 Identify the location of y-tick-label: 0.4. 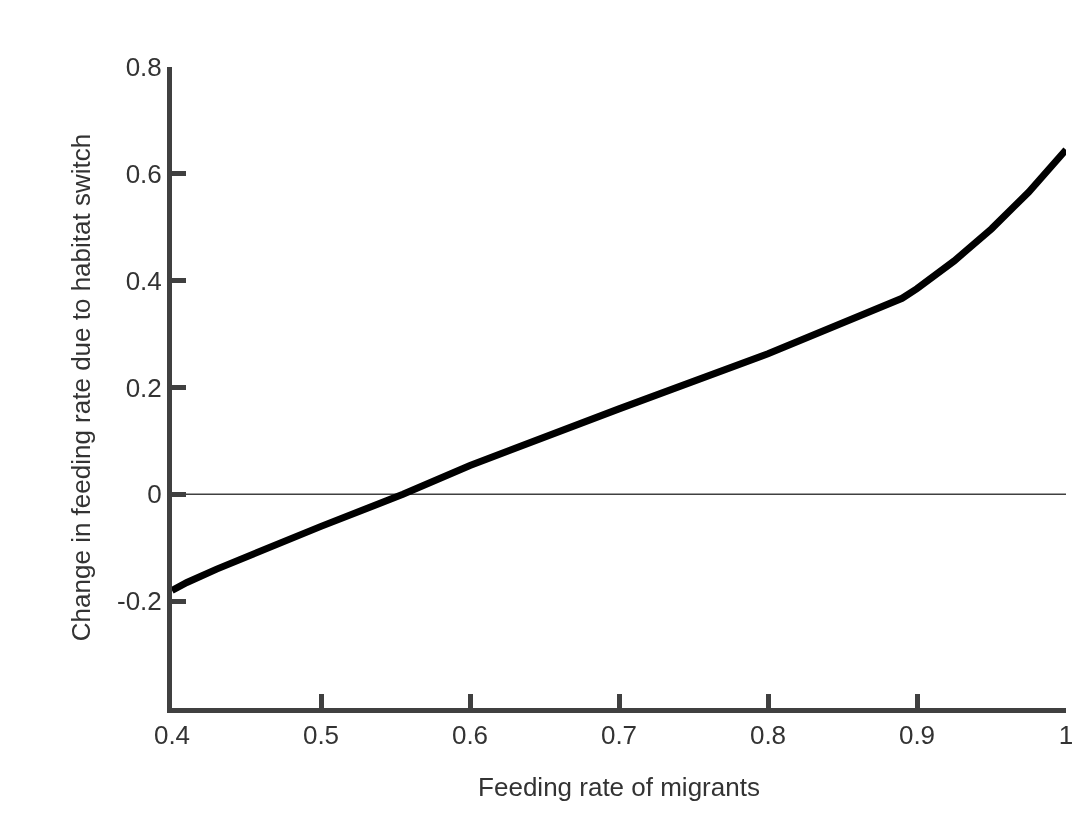
(143, 280).